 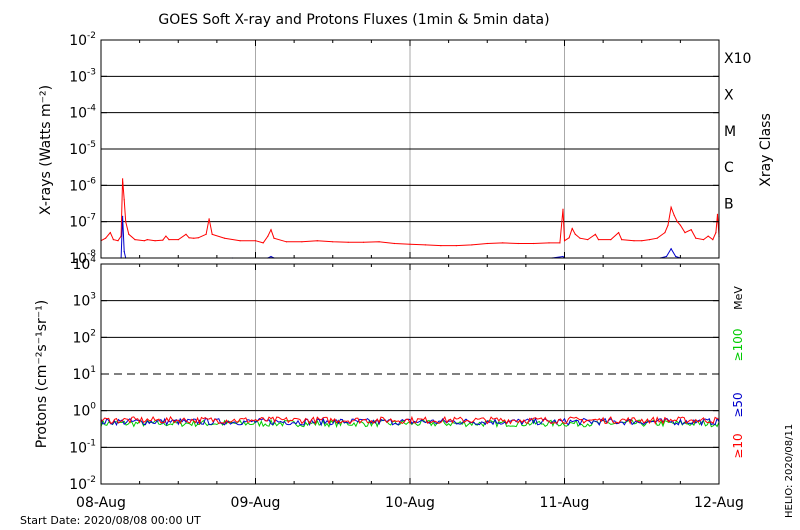 What do you see at coordinates (82, 40) in the screenshot?
I see `xray-y-tick-label: 10⁻²` at bounding box center [82, 40].